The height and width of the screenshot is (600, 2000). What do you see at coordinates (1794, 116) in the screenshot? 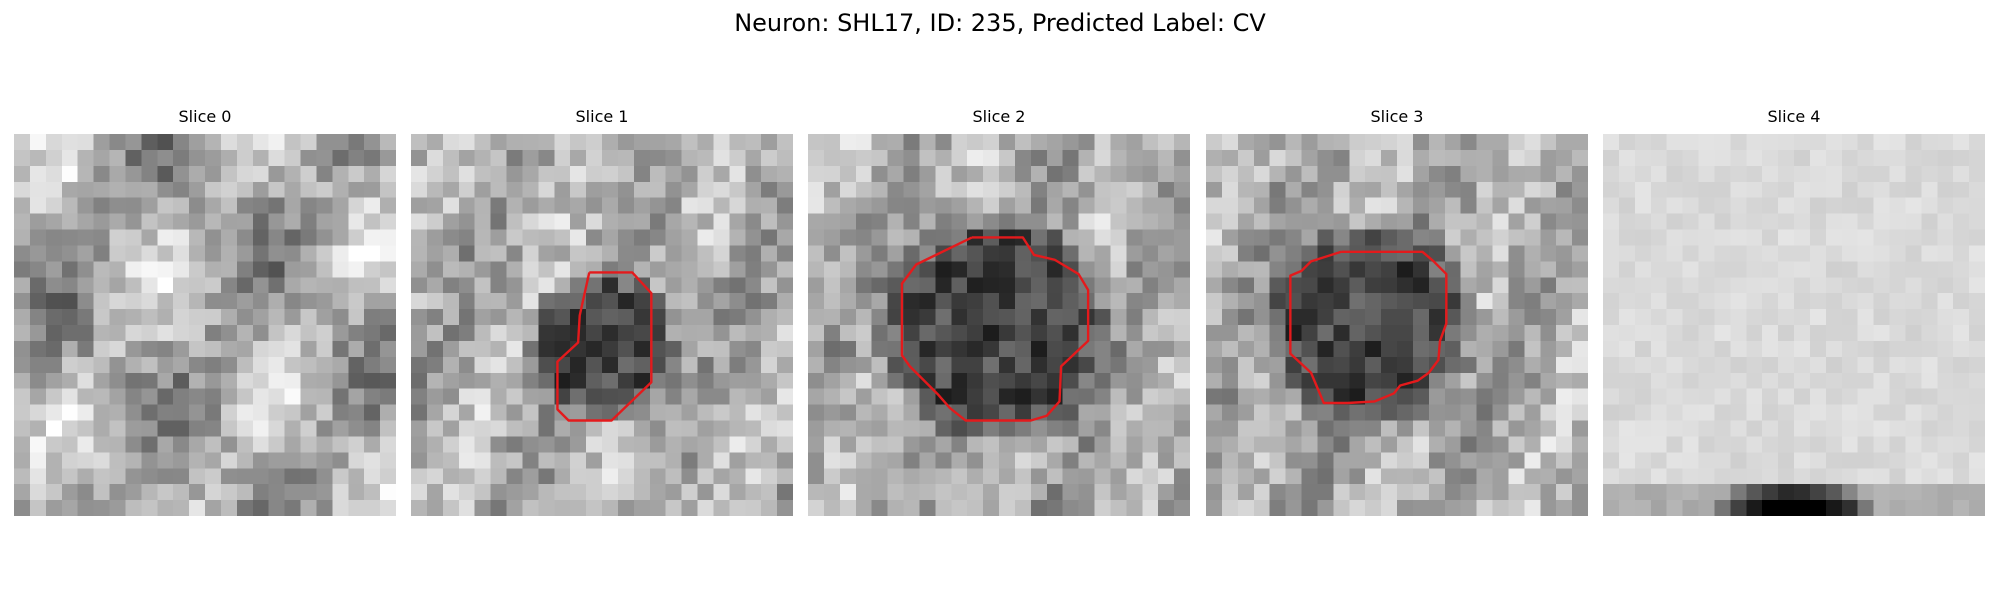
I see `slice-title: Slice 4` at bounding box center [1794, 116].